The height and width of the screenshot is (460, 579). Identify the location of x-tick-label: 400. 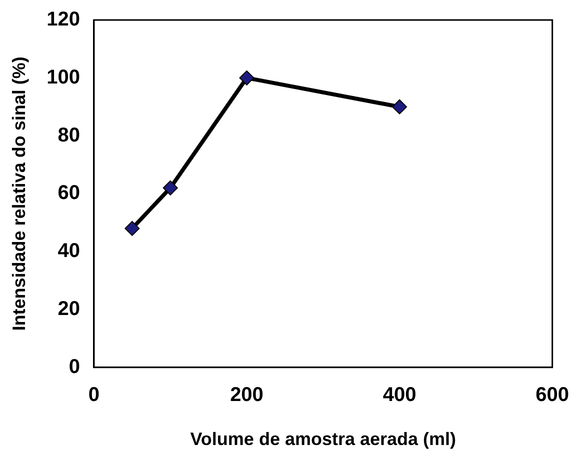
(399, 395).